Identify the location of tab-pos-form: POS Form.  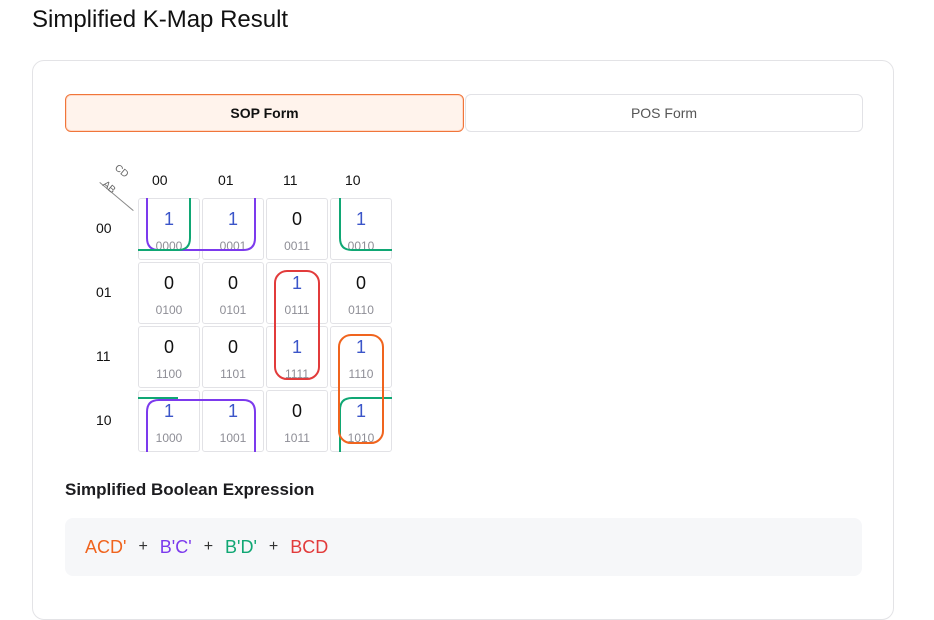
(664, 113).